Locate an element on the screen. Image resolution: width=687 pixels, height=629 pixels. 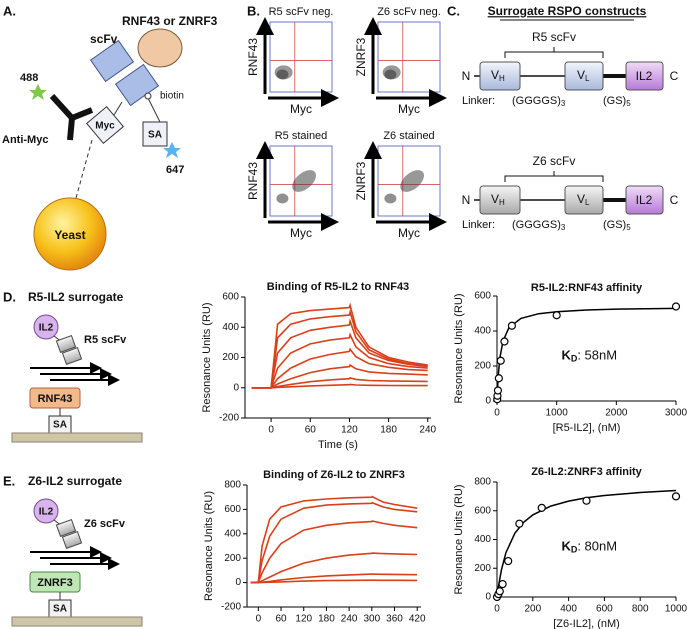
vh-box is located at coordinates (500, 200).